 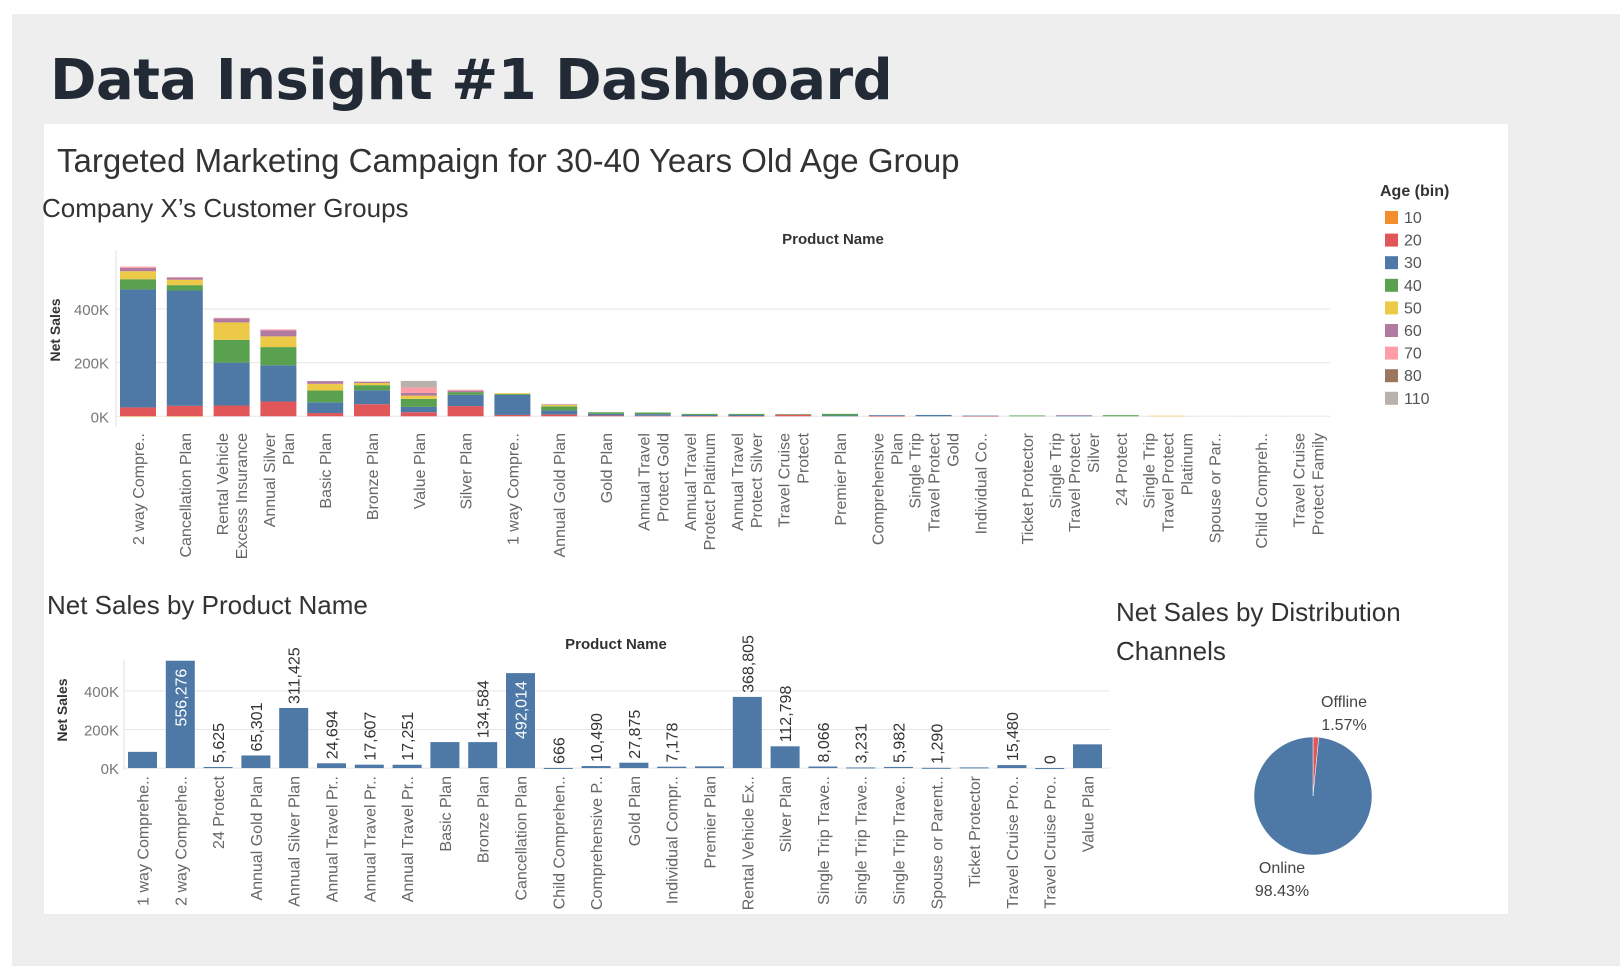 I want to click on chart1-x-tick-label: Protect Platinum, so click(x=710, y=491).